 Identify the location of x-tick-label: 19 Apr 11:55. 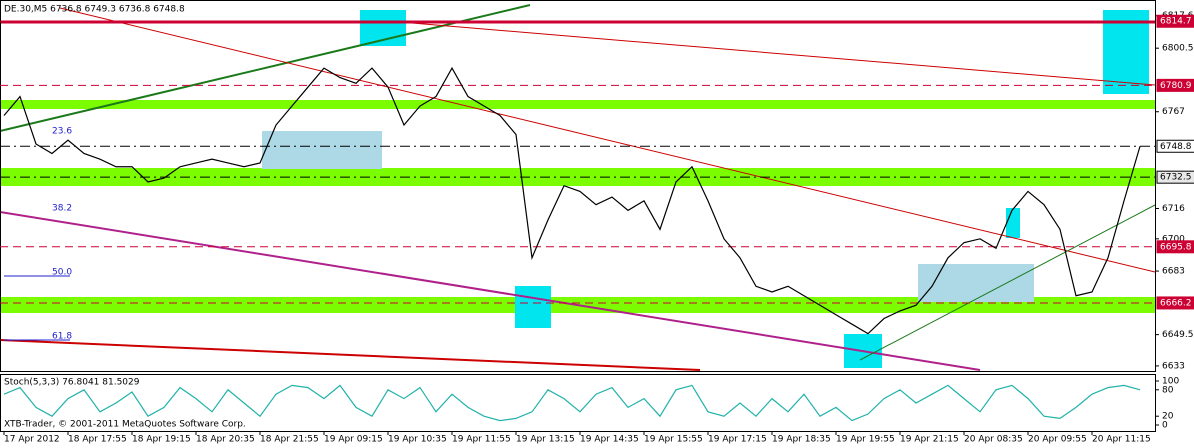
(481, 440).